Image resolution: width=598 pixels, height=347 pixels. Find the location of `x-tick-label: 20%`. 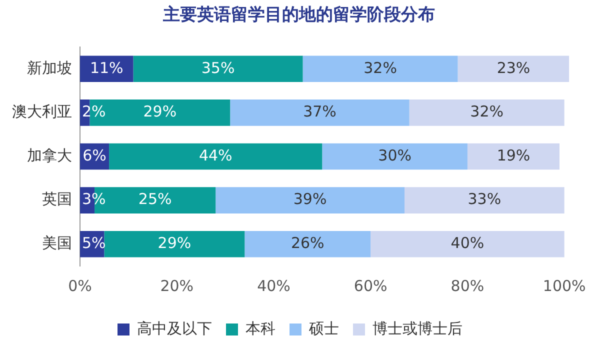

x-tick-label: 20% is located at coordinates (177, 285).